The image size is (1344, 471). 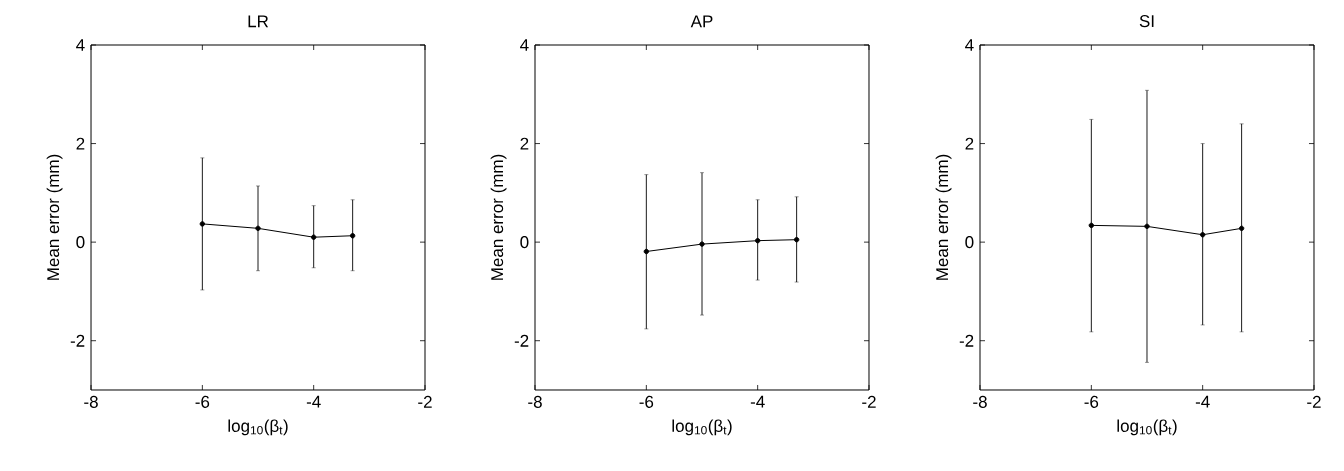 What do you see at coordinates (258, 21) in the screenshot?
I see `chart-title: LR` at bounding box center [258, 21].